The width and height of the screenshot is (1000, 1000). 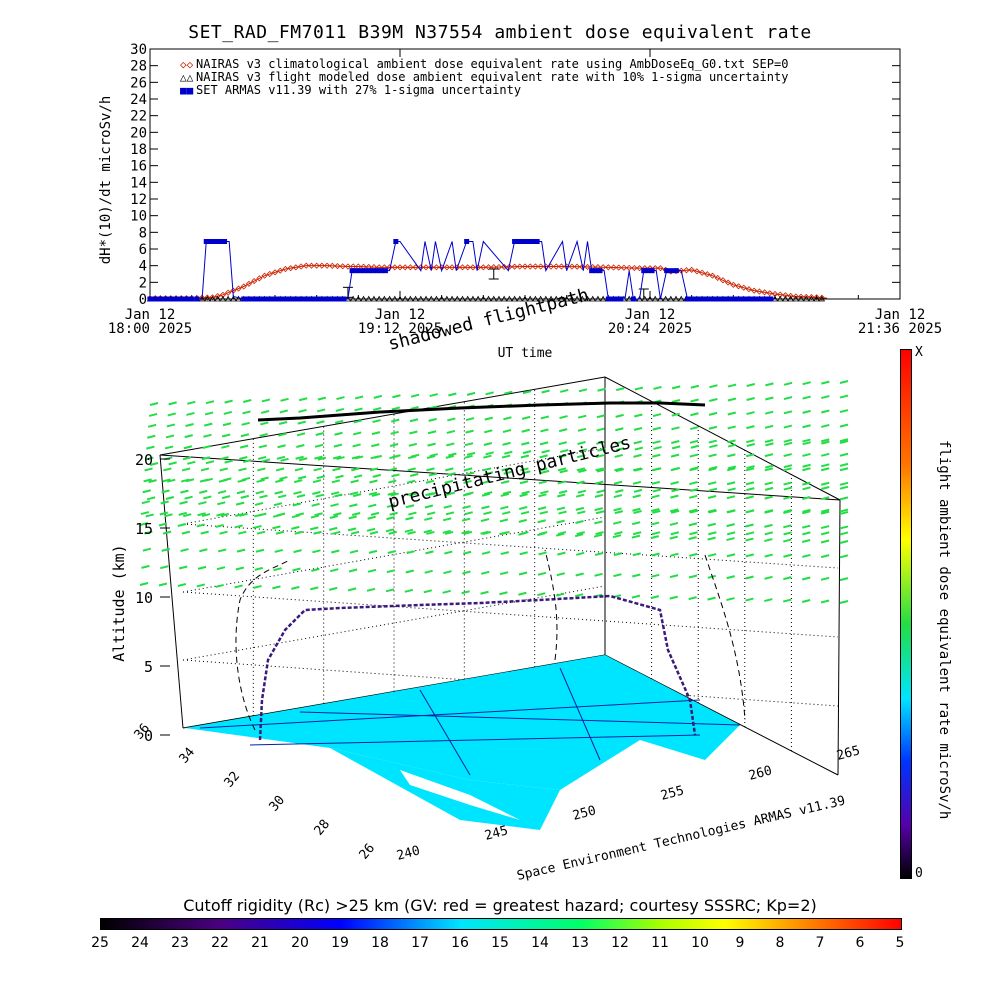 I want to click on dose-colorbar, so click(x=906, y=614).